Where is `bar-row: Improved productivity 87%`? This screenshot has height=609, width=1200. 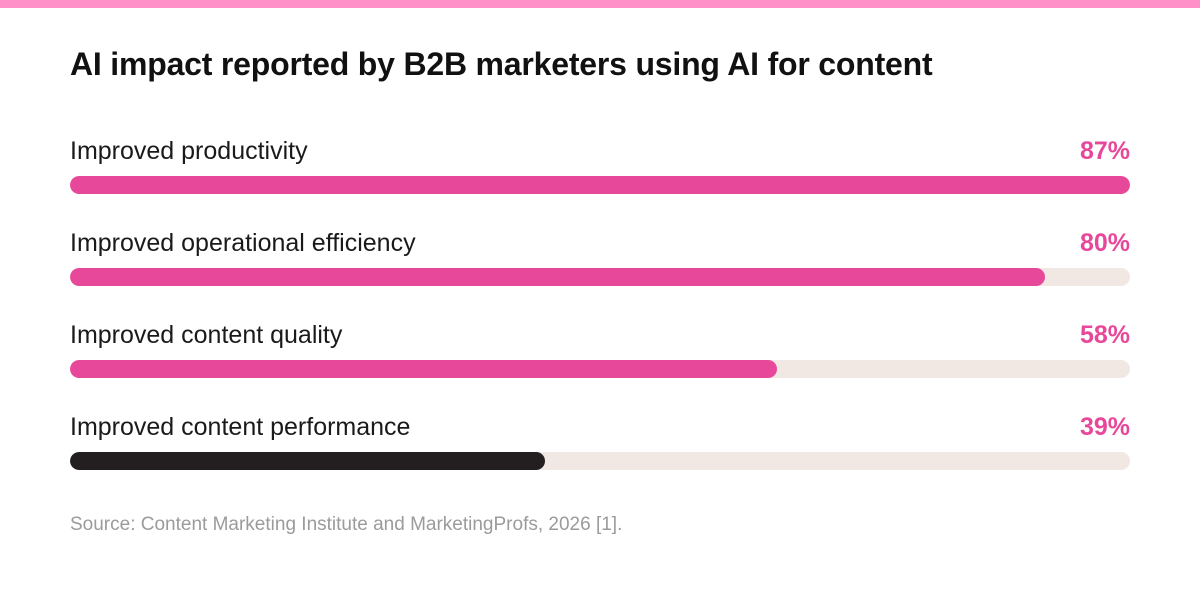 bar-row: Improved productivity 87% is located at coordinates (600, 179).